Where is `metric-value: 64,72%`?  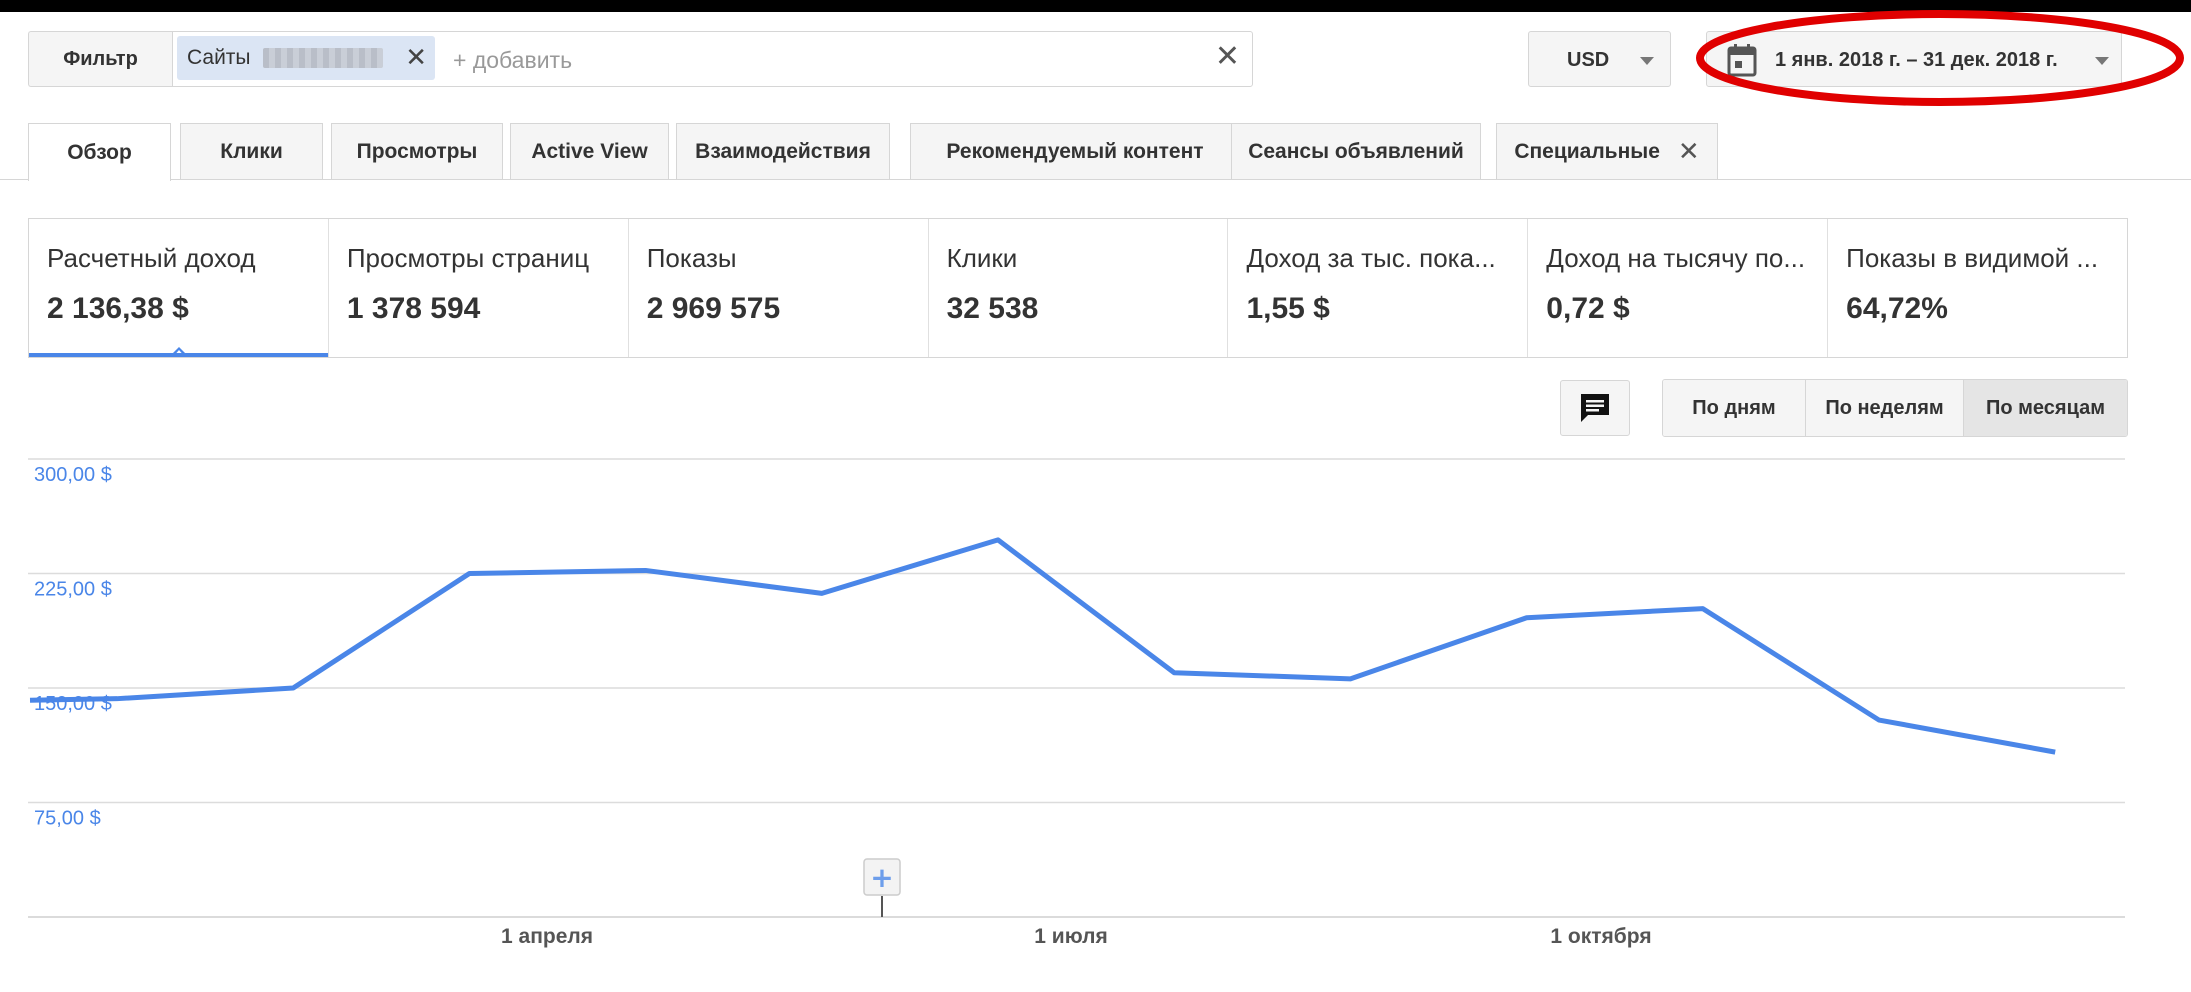 metric-value: 64,72% is located at coordinates (1897, 308).